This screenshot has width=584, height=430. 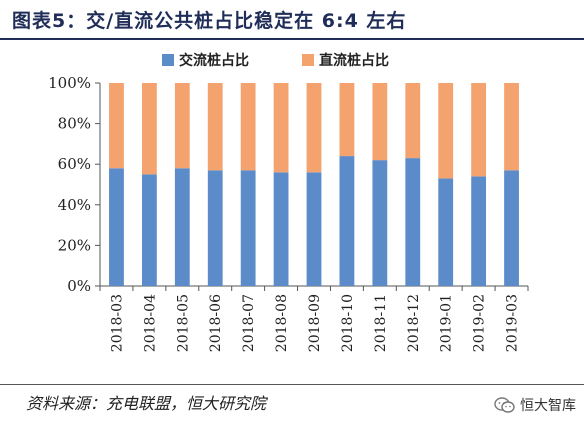 What do you see at coordinates (146, 402) in the screenshot?
I see `source-note: 资料来源：充电联盟，恒大研究院` at bounding box center [146, 402].